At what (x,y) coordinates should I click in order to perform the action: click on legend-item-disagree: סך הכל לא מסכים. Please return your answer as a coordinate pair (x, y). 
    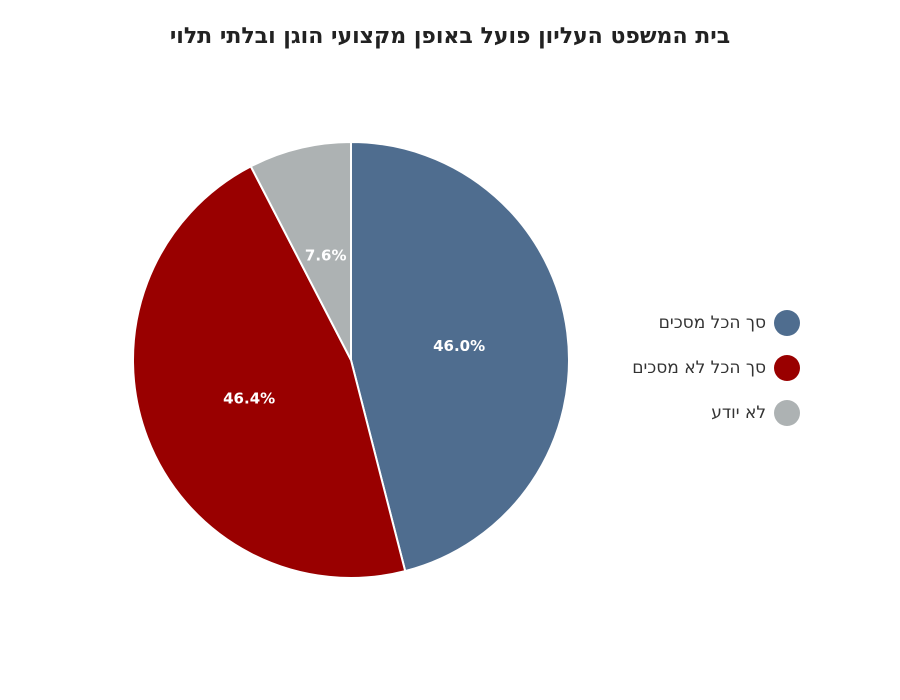
    Looking at the image, I should click on (680, 367).